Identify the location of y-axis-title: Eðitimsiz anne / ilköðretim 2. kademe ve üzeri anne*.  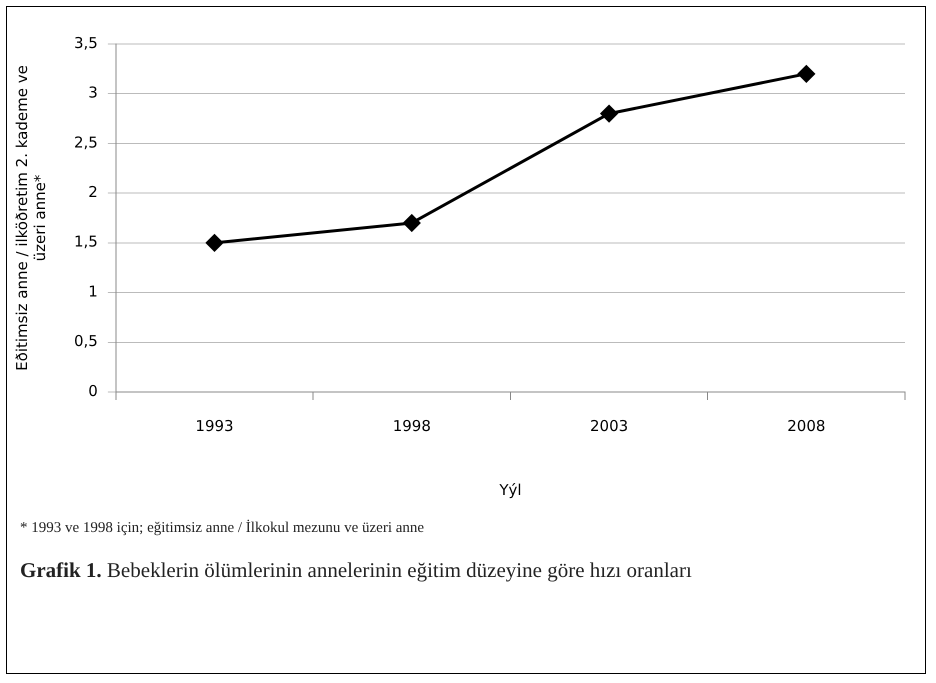
(30, 218).